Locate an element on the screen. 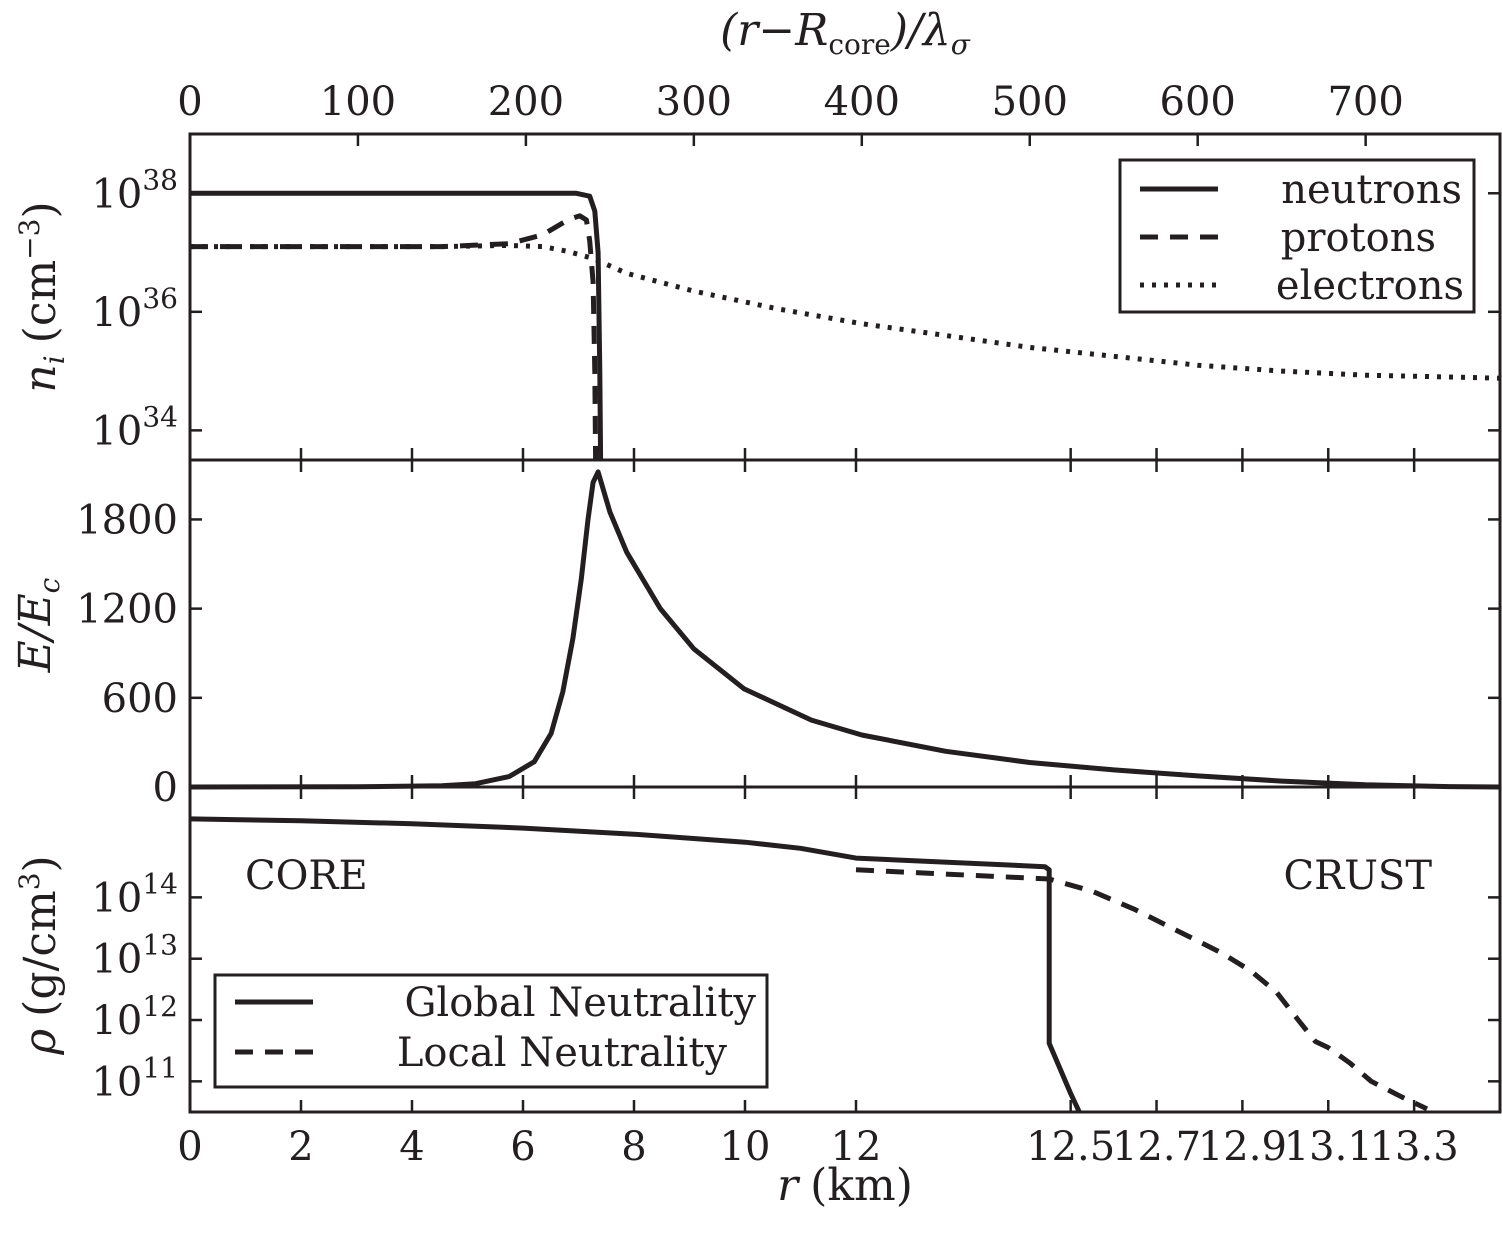 The width and height of the screenshot is (1502, 1239). field-y-label: E/Ec is located at coordinates (38, 625).